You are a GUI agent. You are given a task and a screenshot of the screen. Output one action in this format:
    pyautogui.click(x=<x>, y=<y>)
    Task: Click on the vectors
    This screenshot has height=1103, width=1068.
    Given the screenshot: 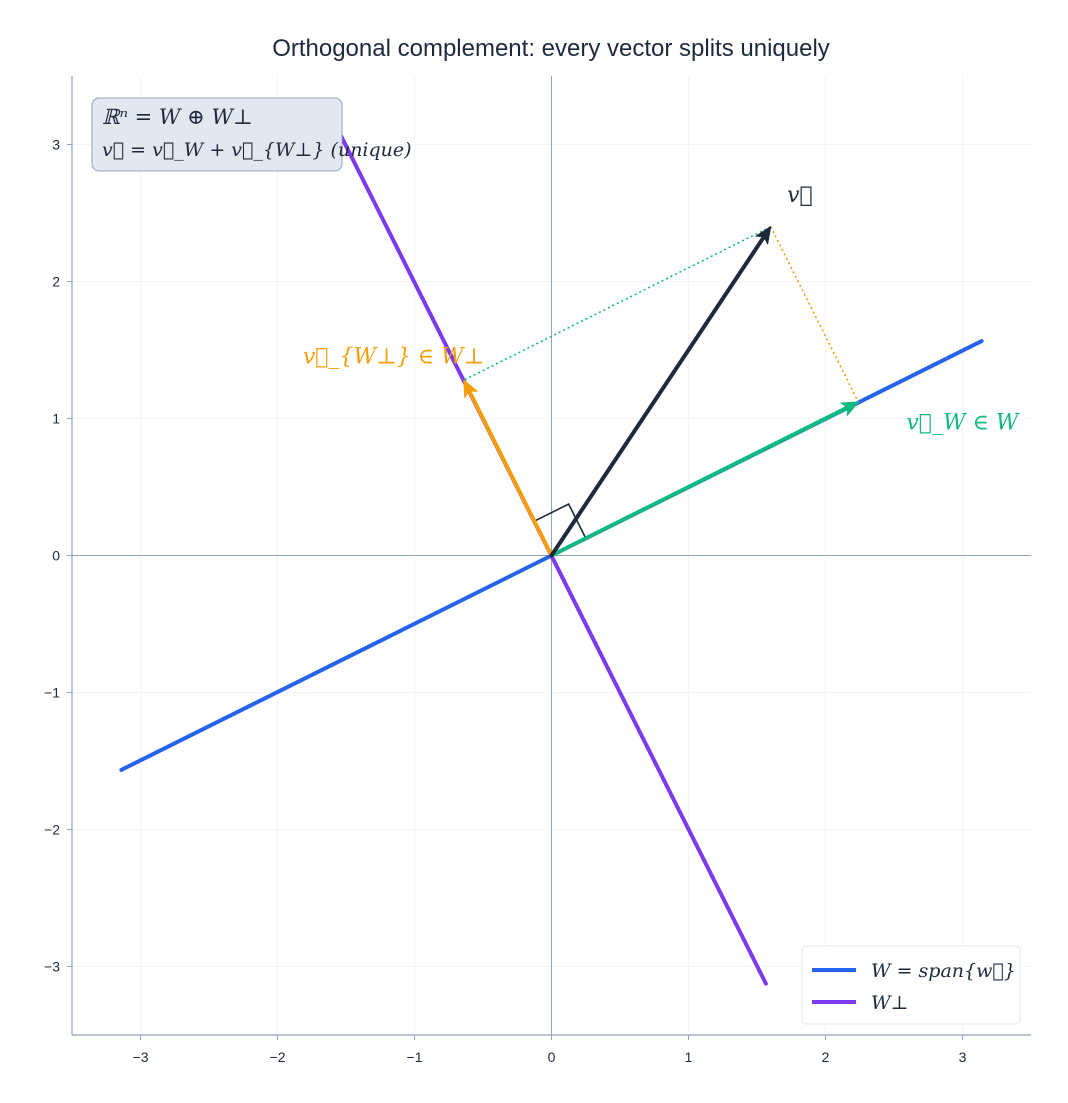 What is the action you would take?
    pyautogui.click(x=661, y=392)
    